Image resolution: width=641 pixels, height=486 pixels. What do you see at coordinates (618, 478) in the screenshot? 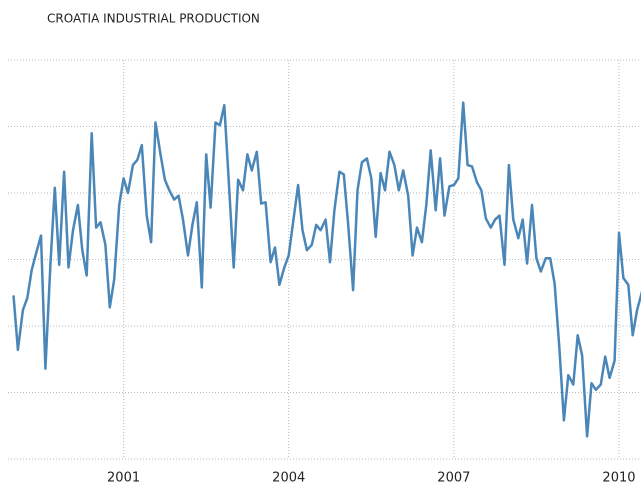
I see `x-tick-label: 2010` at bounding box center [618, 478].